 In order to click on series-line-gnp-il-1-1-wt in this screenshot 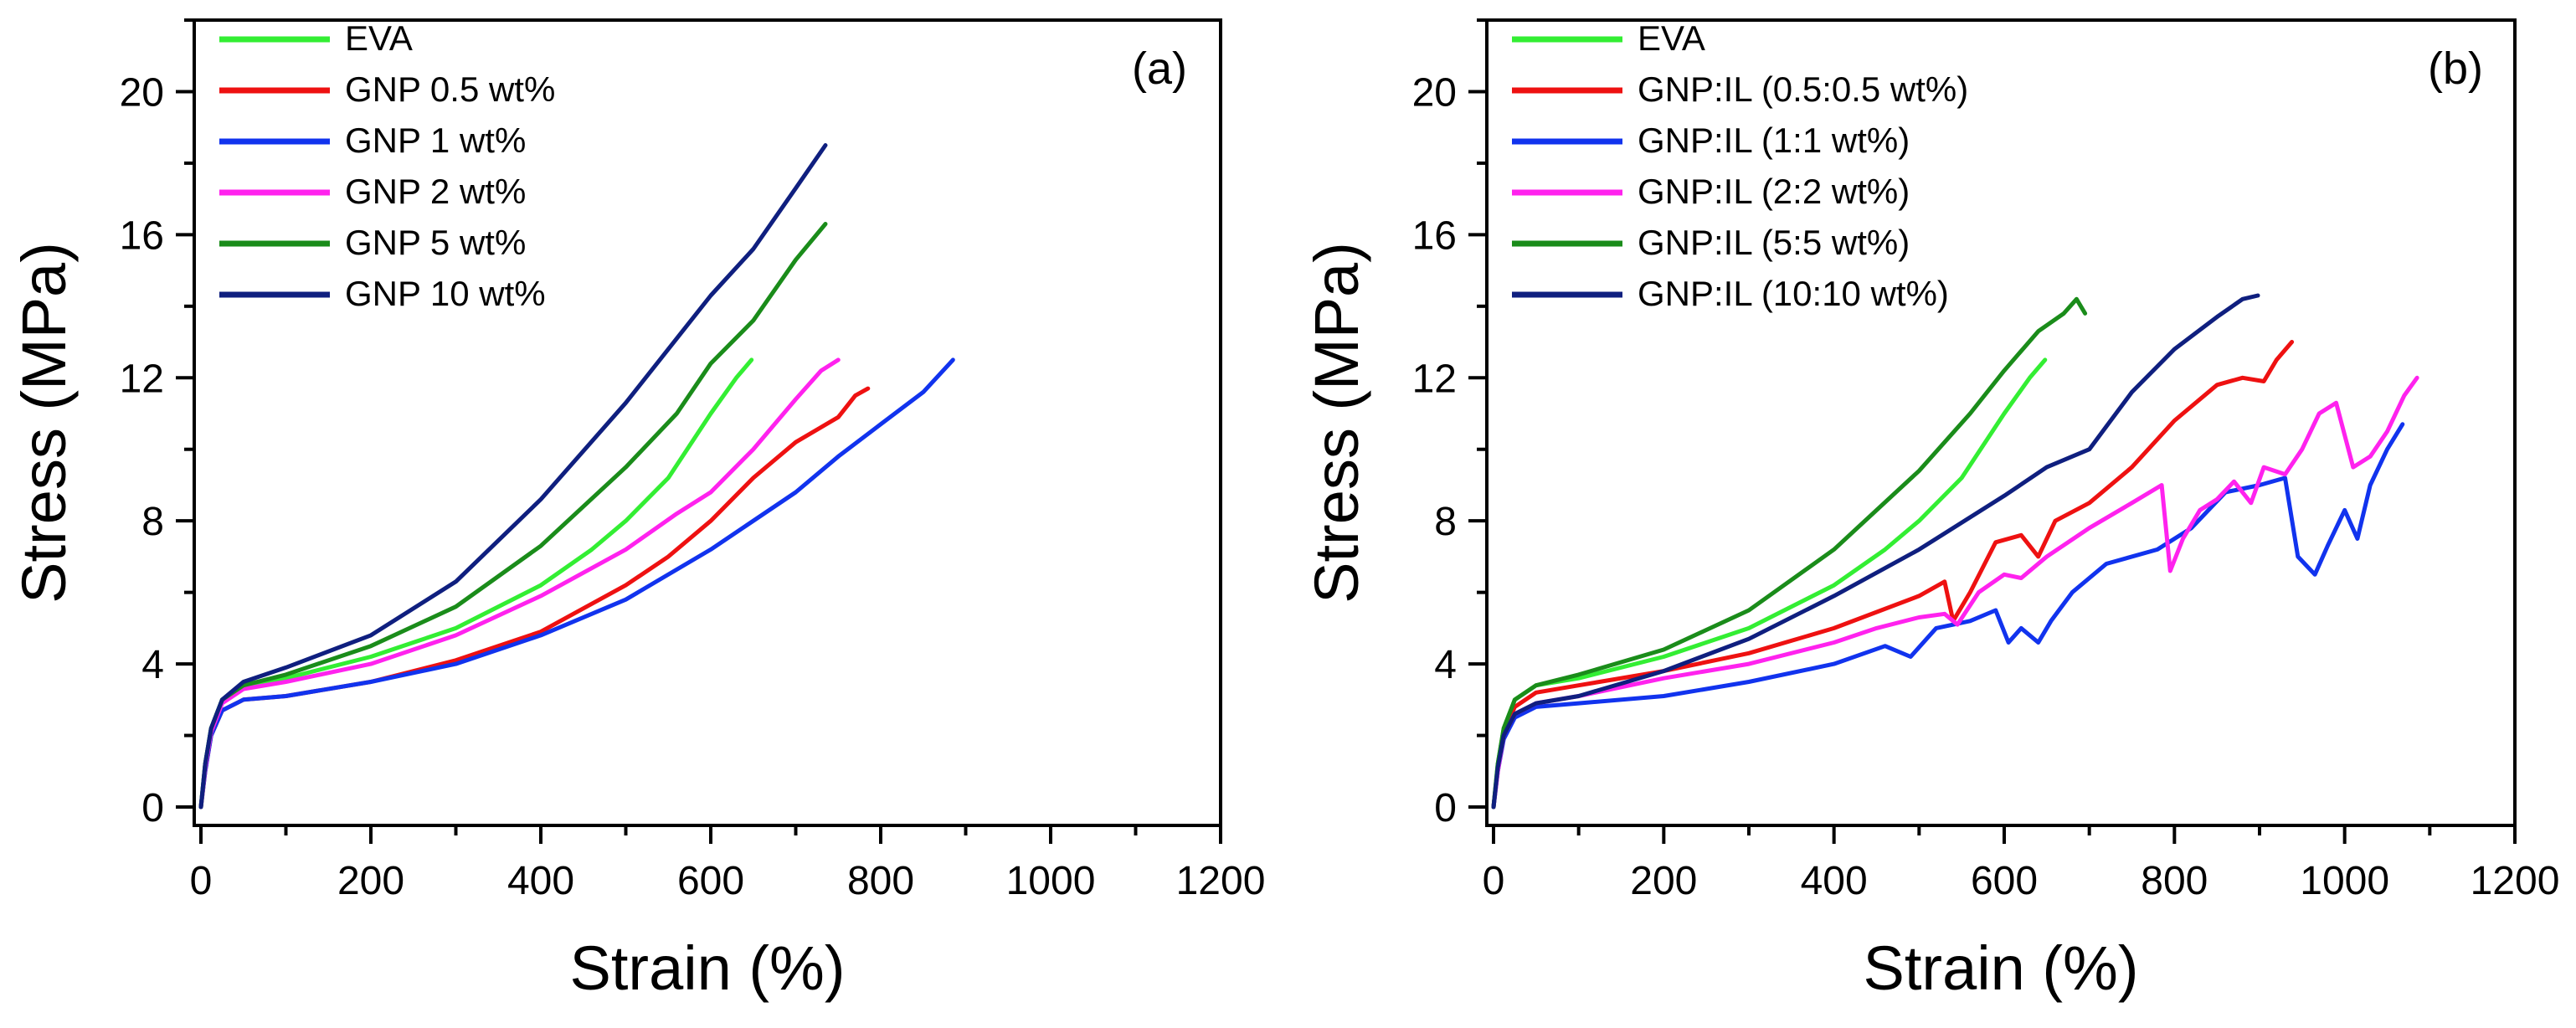, I will do `click(1948, 616)`.